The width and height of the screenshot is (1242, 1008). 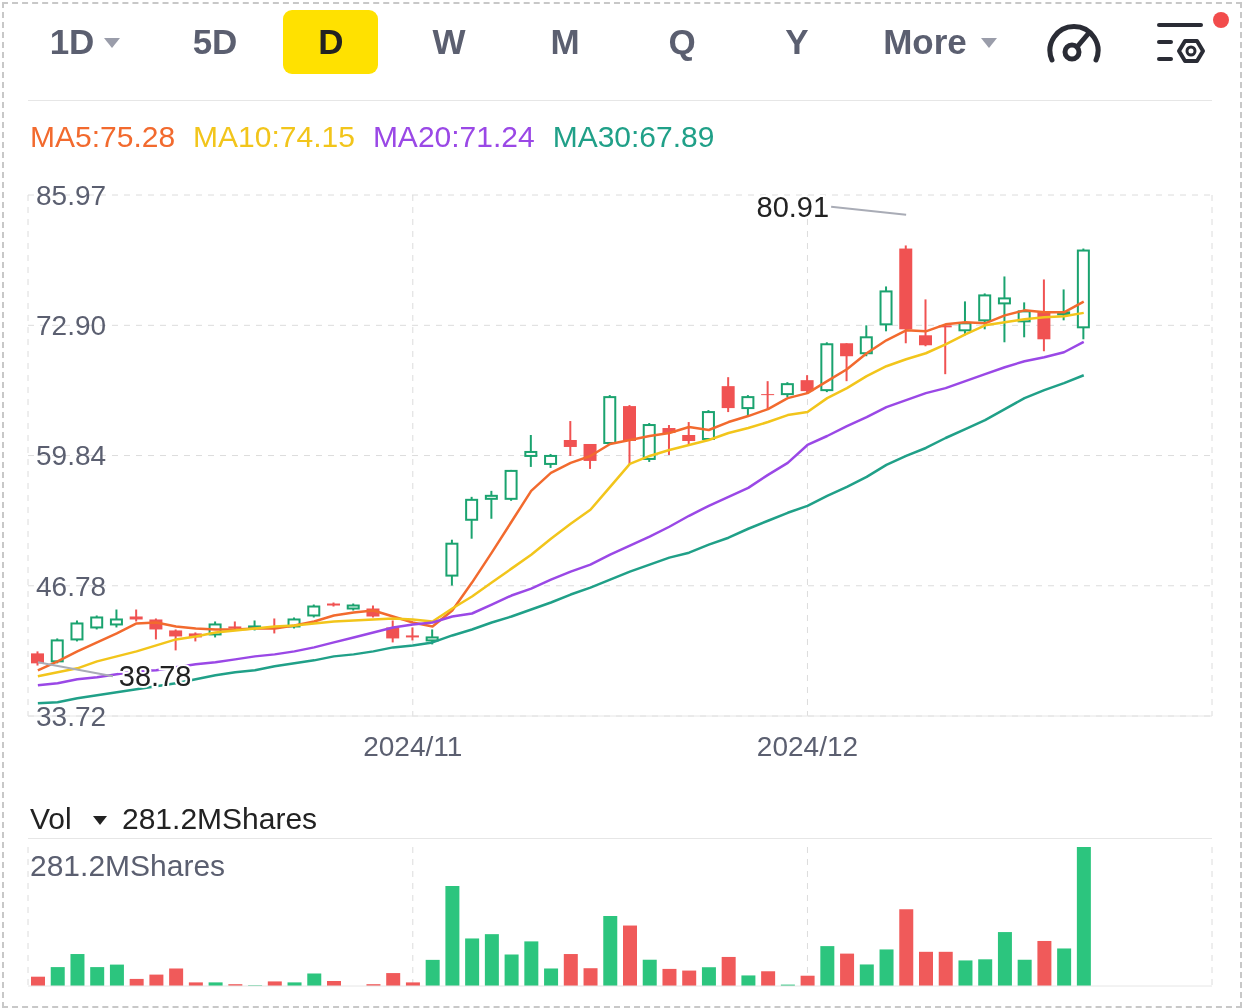 I want to click on y-tick-label: 85.97, so click(x=71, y=195).